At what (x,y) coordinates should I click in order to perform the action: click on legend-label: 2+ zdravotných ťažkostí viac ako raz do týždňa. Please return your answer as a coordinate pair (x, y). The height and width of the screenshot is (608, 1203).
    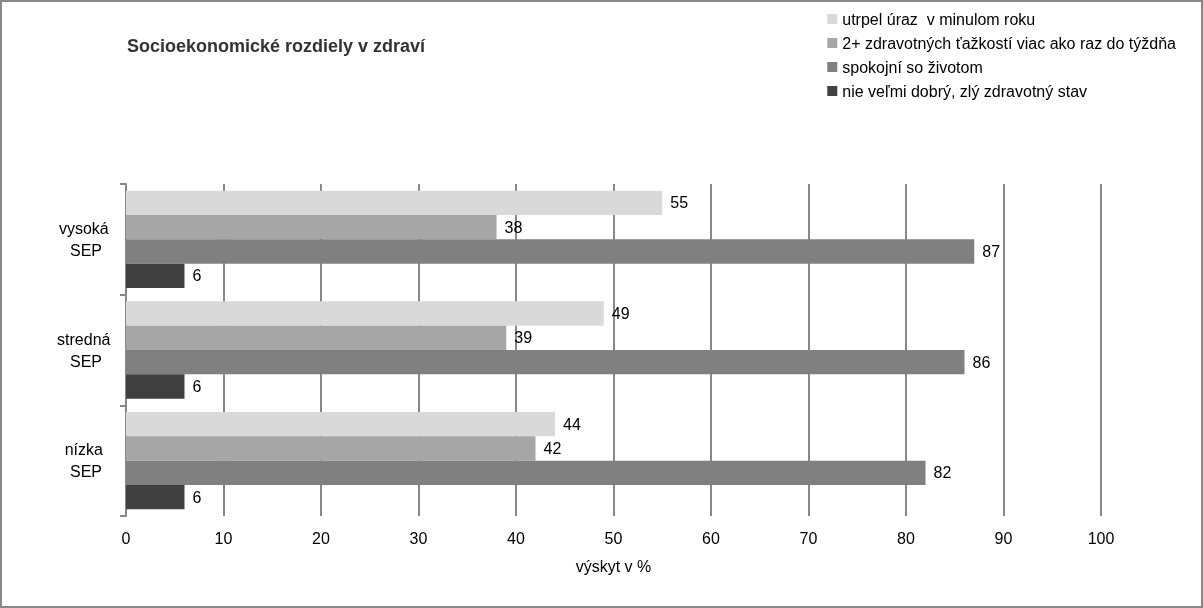
    Looking at the image, I should click on (1009, 43).